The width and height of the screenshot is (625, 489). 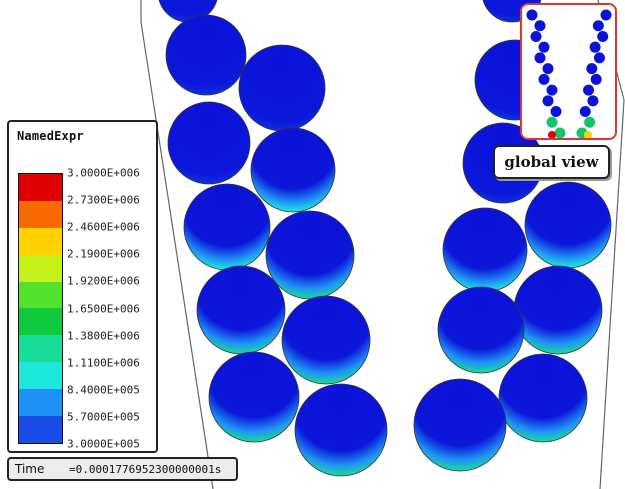 I want to click on global-view-thumbnail, so click(x=569, y=73).